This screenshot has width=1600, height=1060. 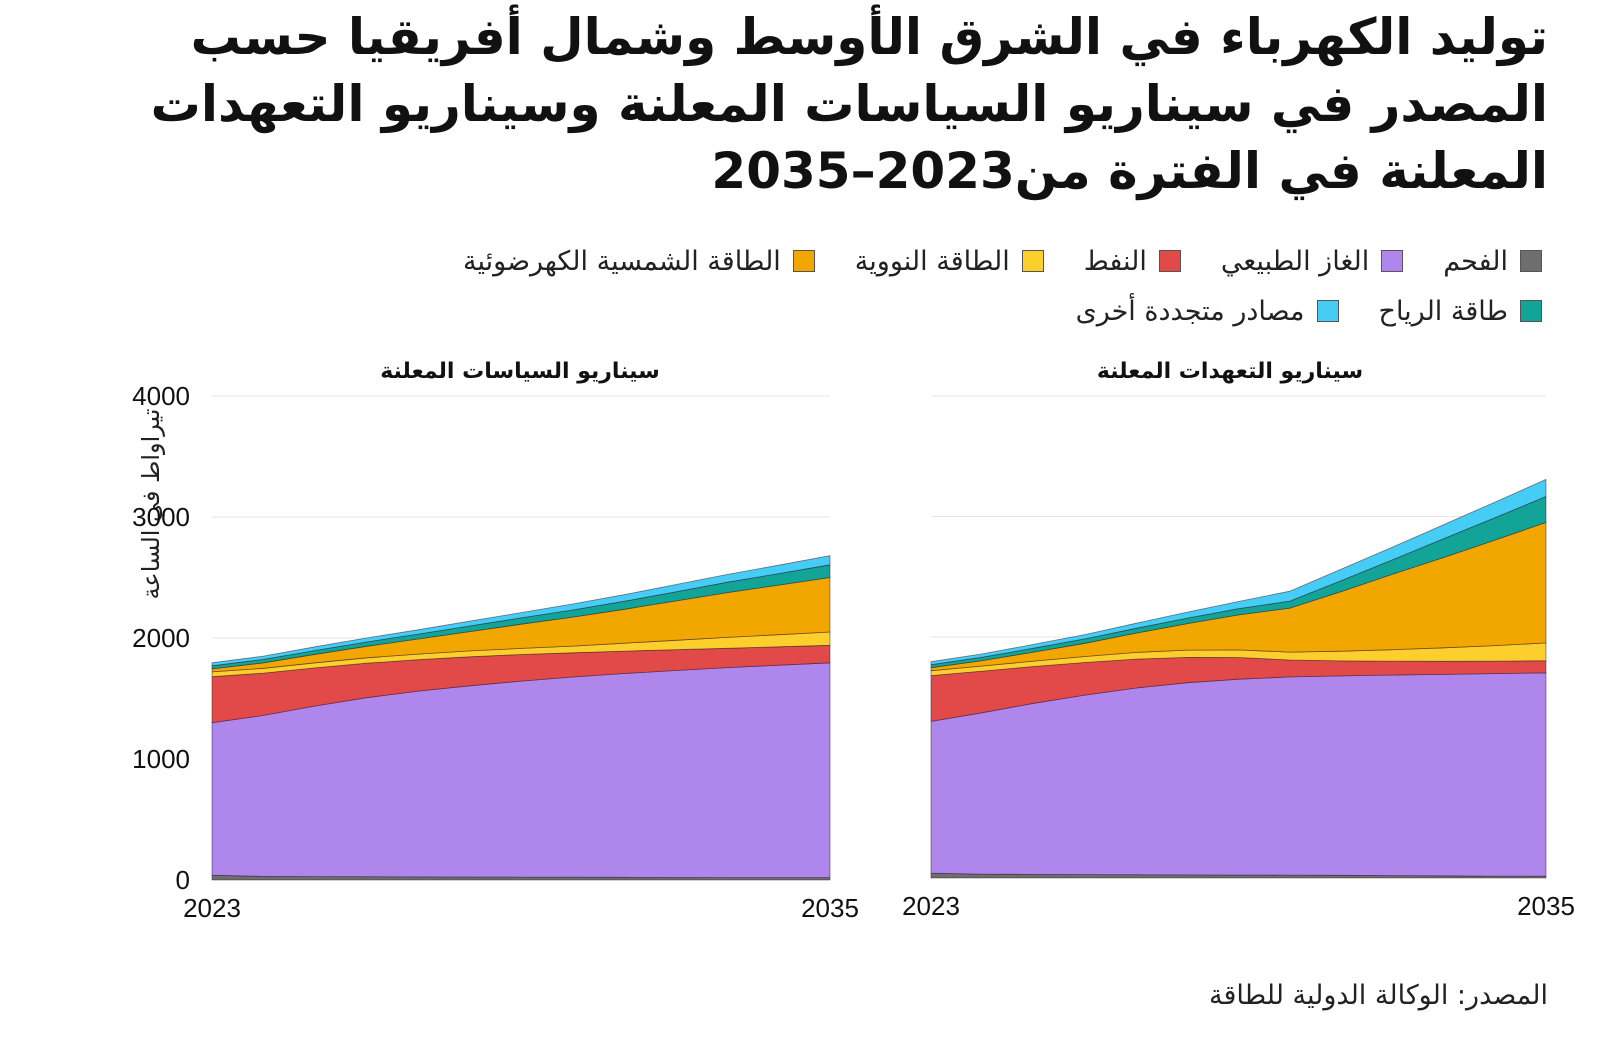 What do you see at coordinates (803, 261) in the screenshot?
I see `legend-swatch-solar` at bounding box center [803, 261].